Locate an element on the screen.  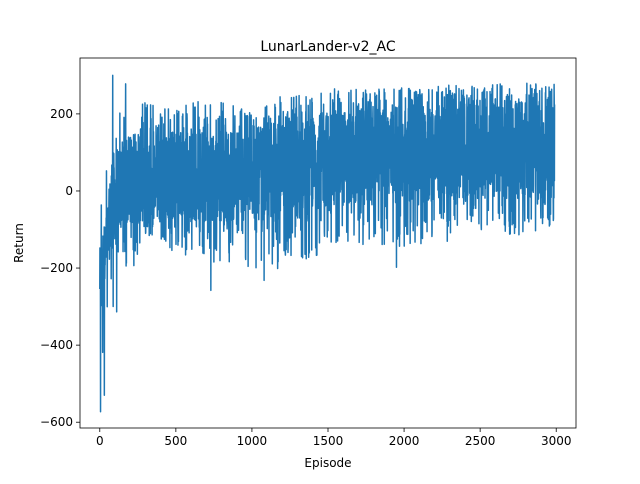
y-tick-label: 0 is located at coordinates (69, 191).